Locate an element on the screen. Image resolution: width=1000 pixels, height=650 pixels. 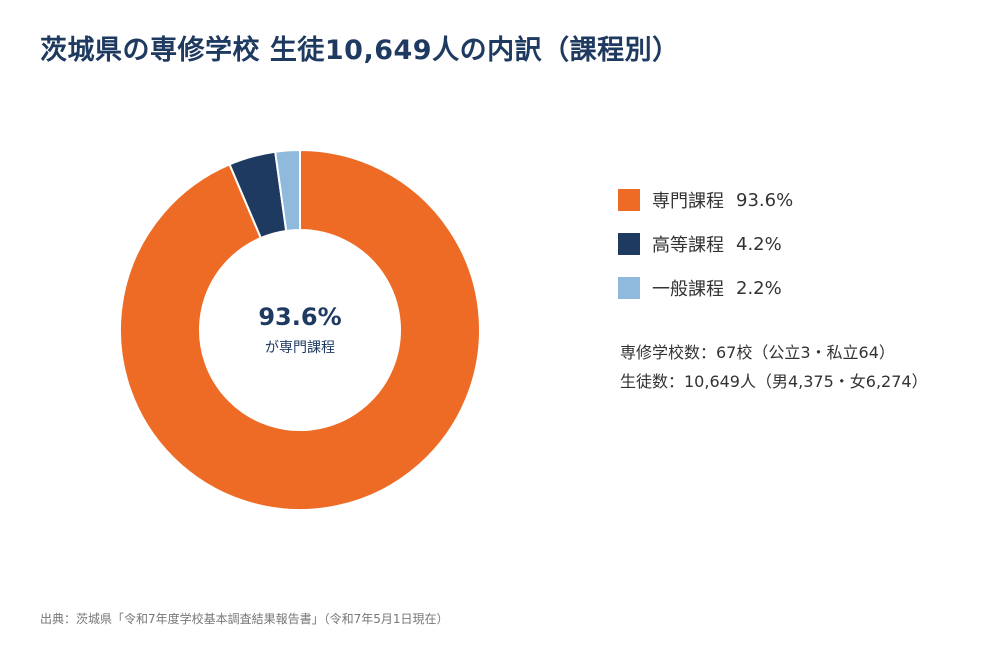
legend-value: 2.2% is located at coordinates (759, 288).